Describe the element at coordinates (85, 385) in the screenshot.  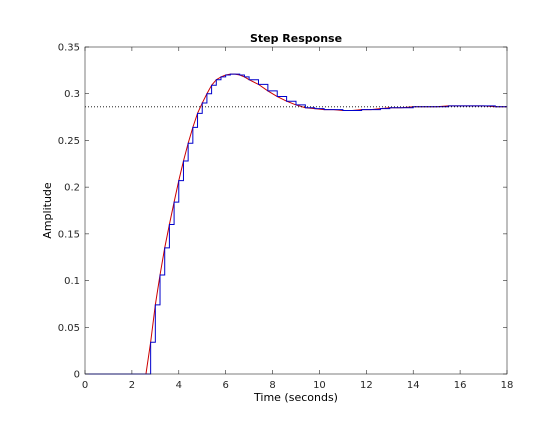
I see `x-tick-label: 0` at that location.